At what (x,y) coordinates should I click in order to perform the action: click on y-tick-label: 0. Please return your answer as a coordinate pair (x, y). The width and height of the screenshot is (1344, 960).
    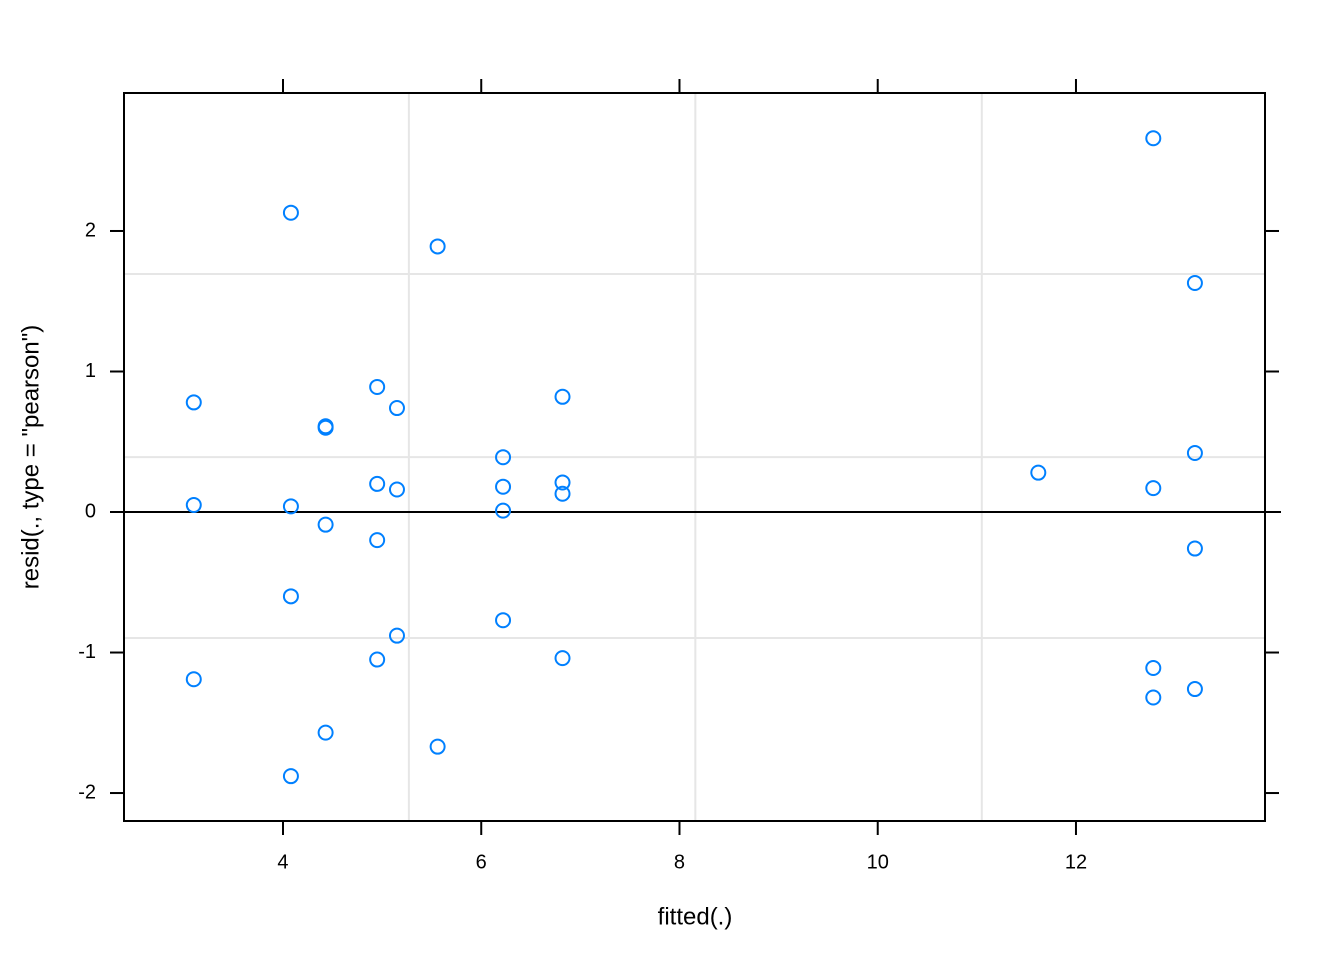
    Looking at the image, I should click on (90, 511).